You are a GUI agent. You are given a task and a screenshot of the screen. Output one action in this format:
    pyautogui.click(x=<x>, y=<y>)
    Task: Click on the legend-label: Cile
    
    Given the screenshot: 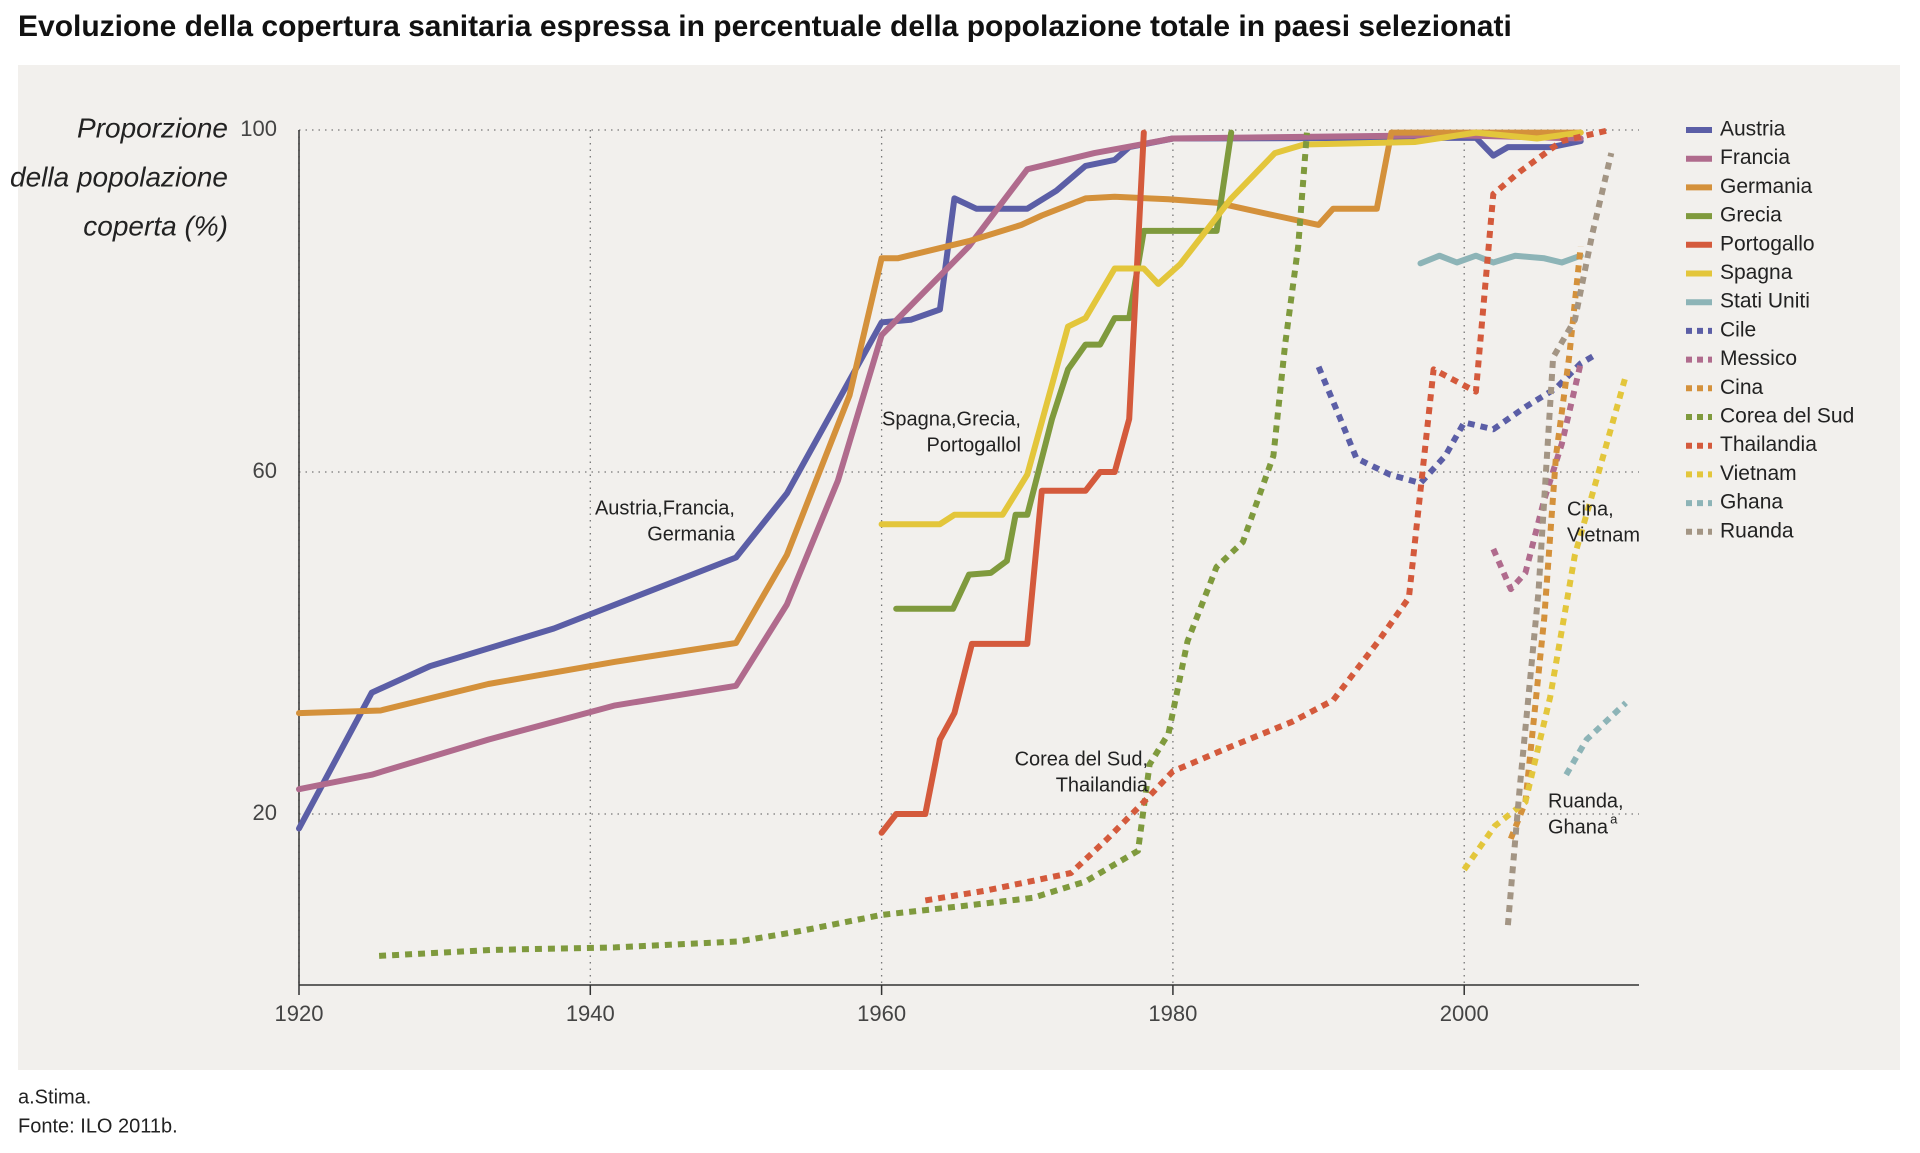 What is the action you would take?
    pyautogui.click(x=1738, y=329)
    